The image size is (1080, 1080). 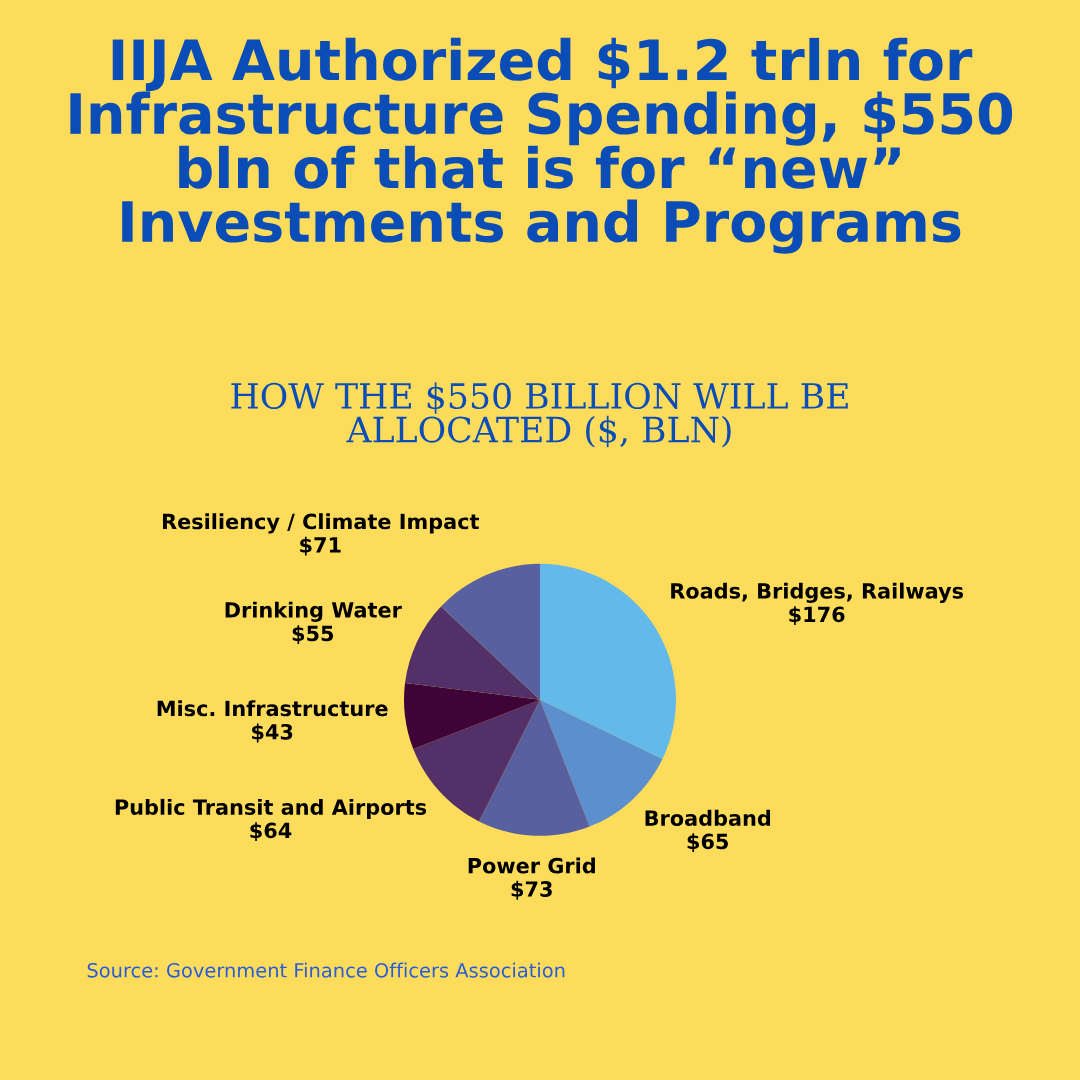 What do you see at coordinates (271, 809) in the screenshot?
I see `slice-label: Public Transit and Airports` at bounding box center [271, 809].